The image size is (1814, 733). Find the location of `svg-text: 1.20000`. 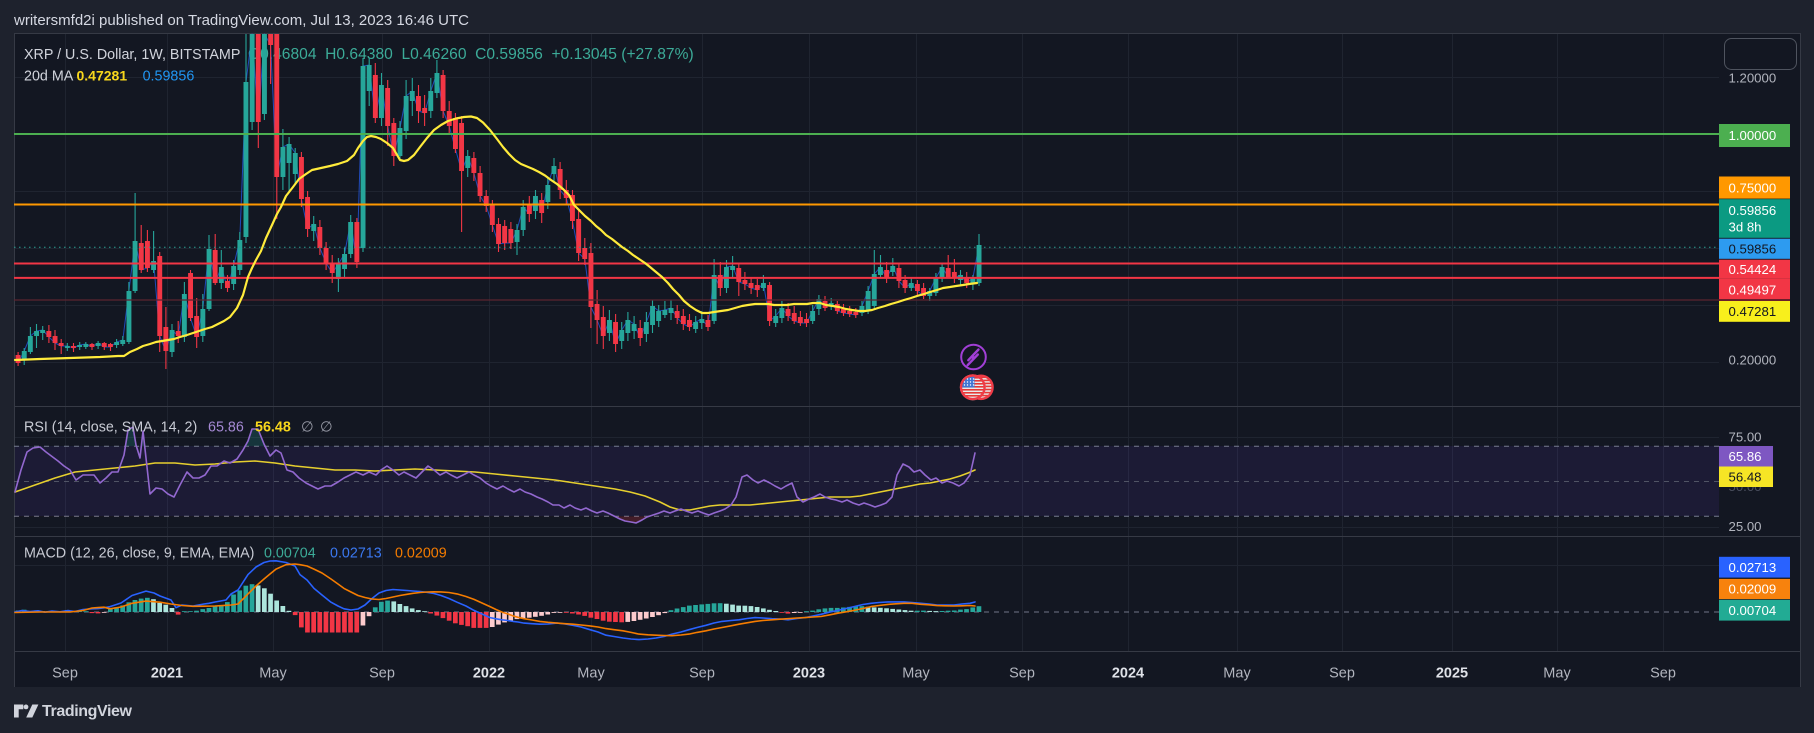

svg-text: 1.20000 is located at coordinates (1753, 78).